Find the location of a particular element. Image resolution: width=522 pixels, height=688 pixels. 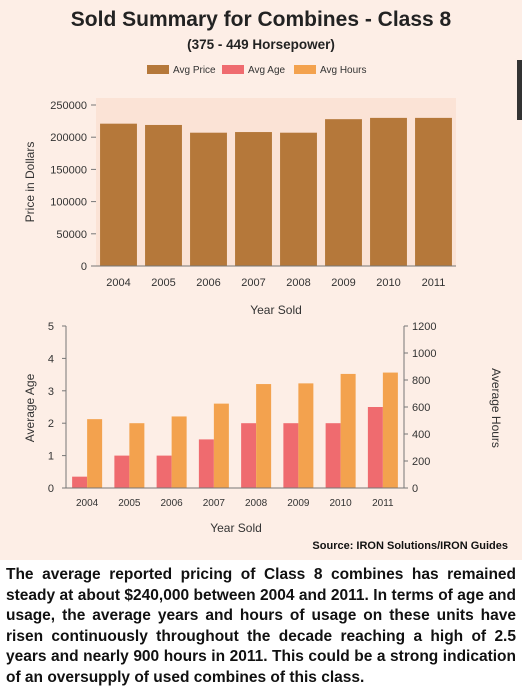

price-x-tick-label: 2004 is located at coordinates (118, 283).